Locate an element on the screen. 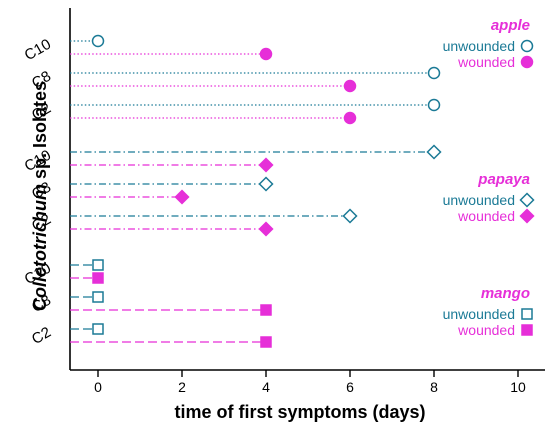 Image resolution: width=550 pixels, height=433 pixels. group-papaya is located at coordinates (256, 190).